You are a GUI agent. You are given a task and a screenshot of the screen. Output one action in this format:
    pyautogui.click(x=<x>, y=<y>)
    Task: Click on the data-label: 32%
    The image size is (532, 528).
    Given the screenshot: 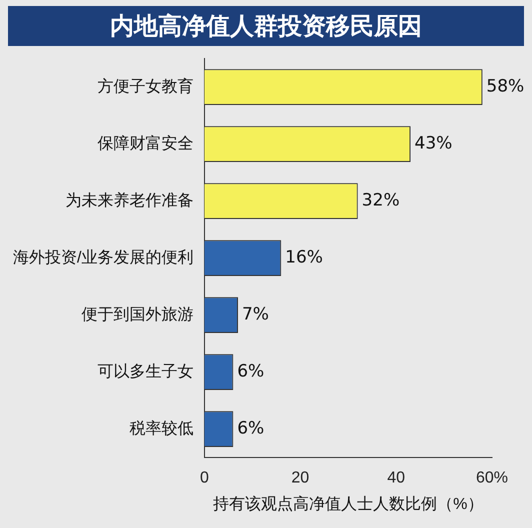 What is the action you would take?
    pyautogui.click(x=381, y=200)
    